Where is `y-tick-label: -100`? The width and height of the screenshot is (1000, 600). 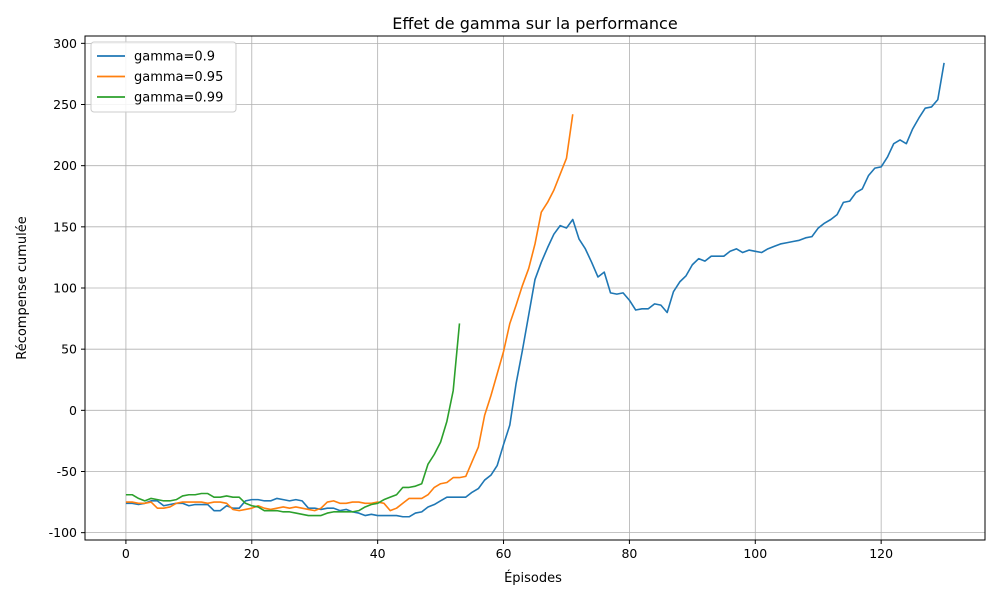 y-tick-label: -100 is located at coordinates (63, 532).